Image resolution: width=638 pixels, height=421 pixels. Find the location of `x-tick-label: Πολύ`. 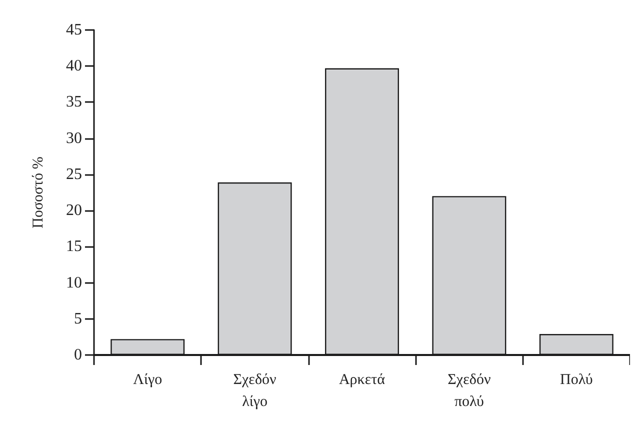

x-tick-label: Πολύ is located at coordinates (576, 380).